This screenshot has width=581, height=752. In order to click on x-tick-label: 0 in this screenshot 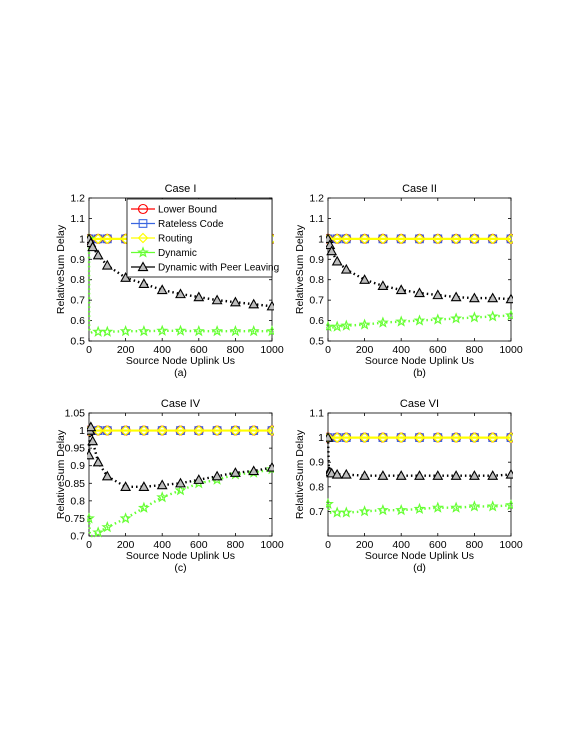, I will do `click(89, 545)`.